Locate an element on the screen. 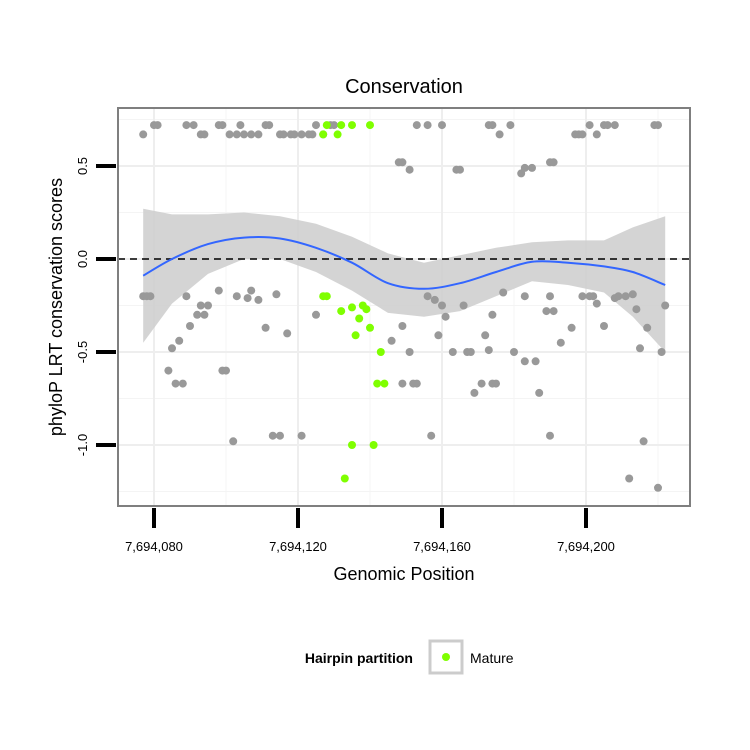 Image resolution: width=750 pixels, height=750 pixels. legend-key-mature is located at coordinates (446, 657).